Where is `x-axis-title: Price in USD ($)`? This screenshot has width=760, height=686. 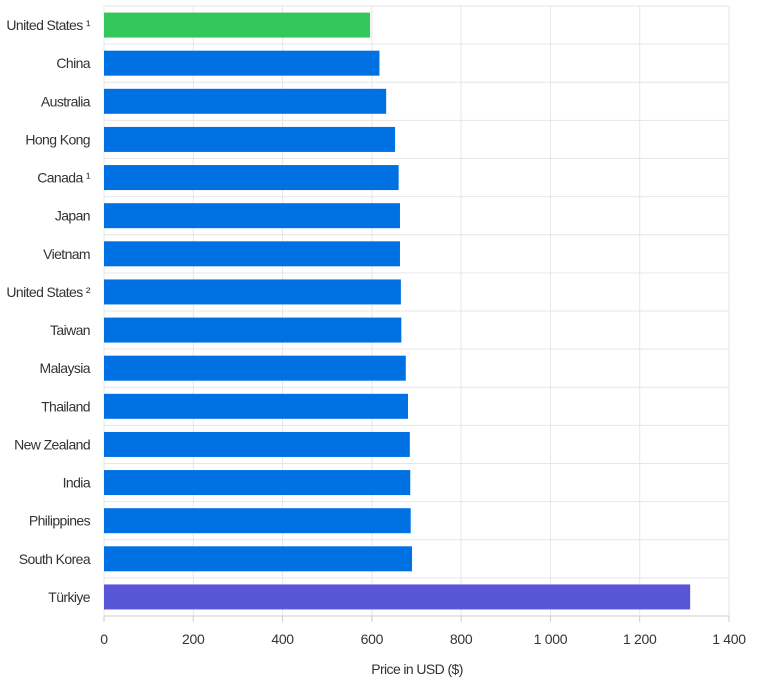
x-axis-title: Price in USD ($) is located at coordinates (417, 669).